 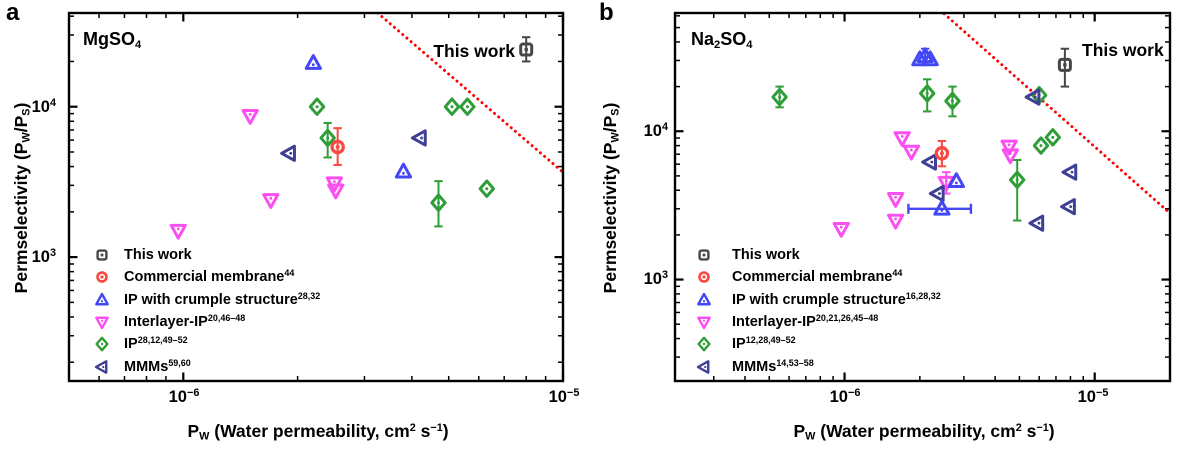 I want to click on legend-item-mmms: MMMs59,60, so click(x=205, y=366).